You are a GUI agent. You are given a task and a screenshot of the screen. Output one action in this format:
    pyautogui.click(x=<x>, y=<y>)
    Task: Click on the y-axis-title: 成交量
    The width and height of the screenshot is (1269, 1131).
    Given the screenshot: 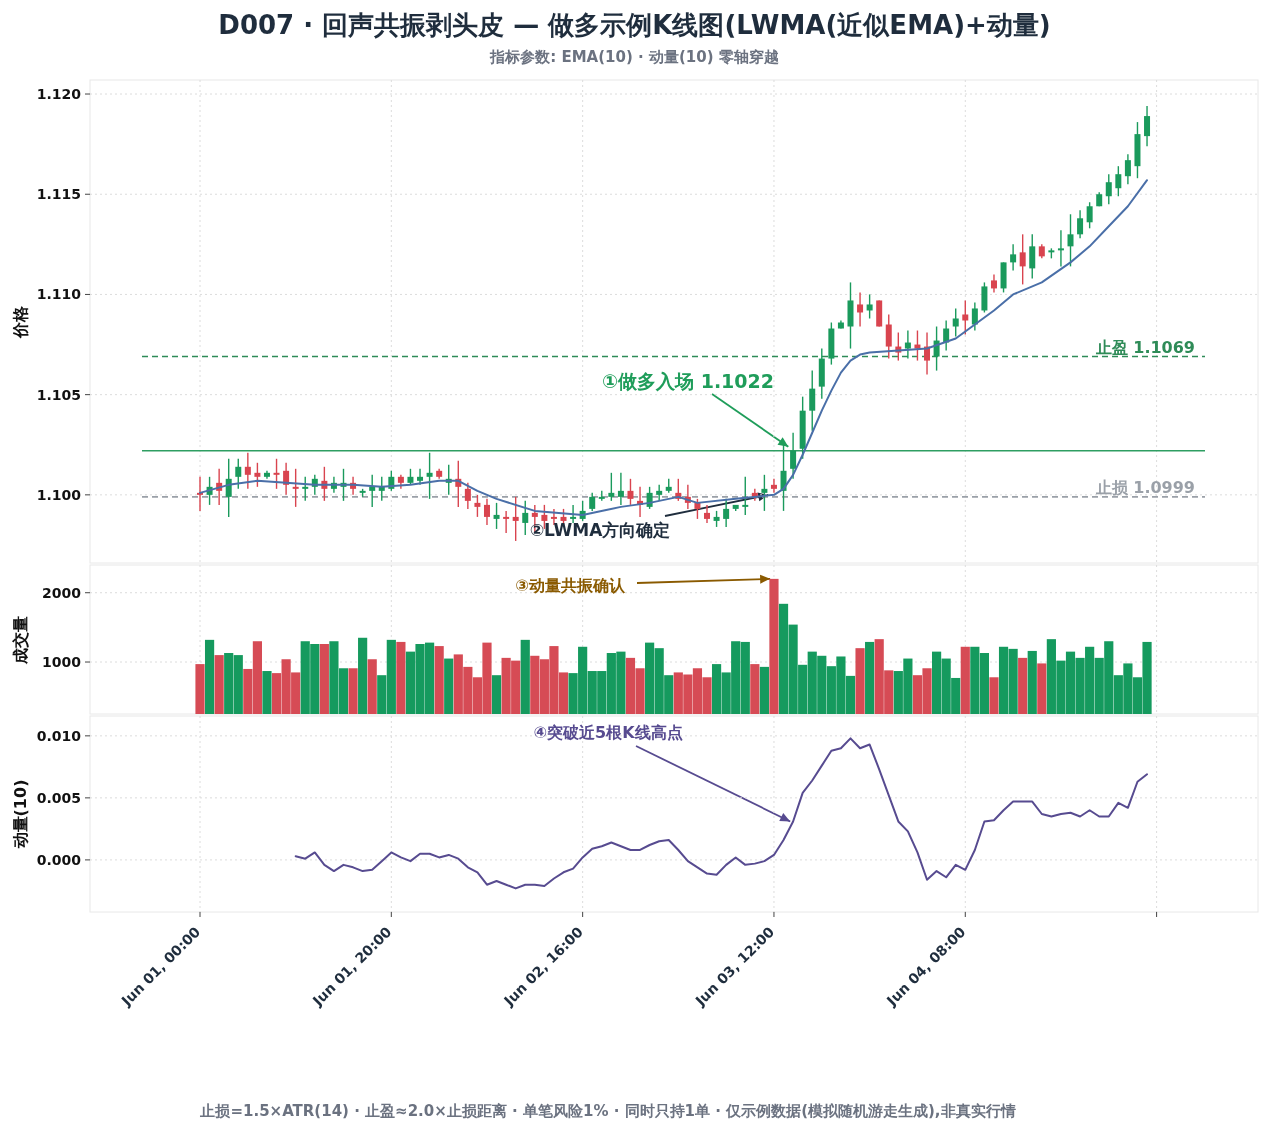 What is the action you would take?
    pyautogui.click(x=20, y=640)
    